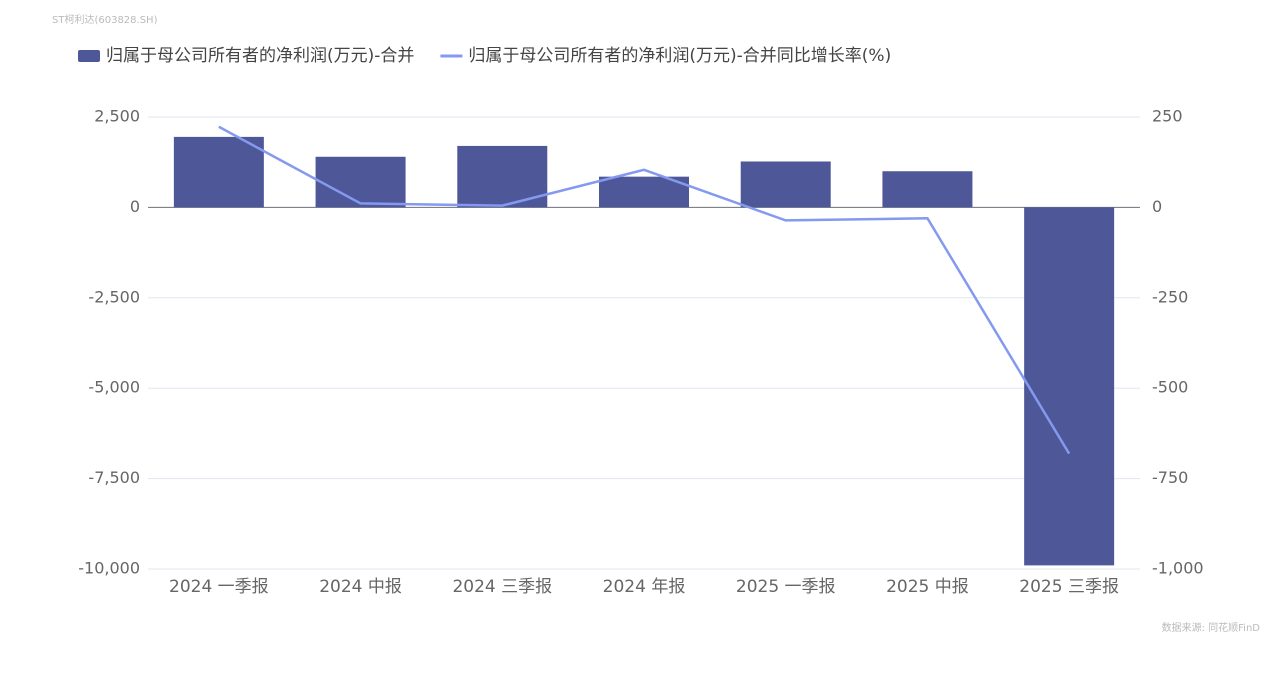  I want to click on legend-swatch, so click(89, 56).